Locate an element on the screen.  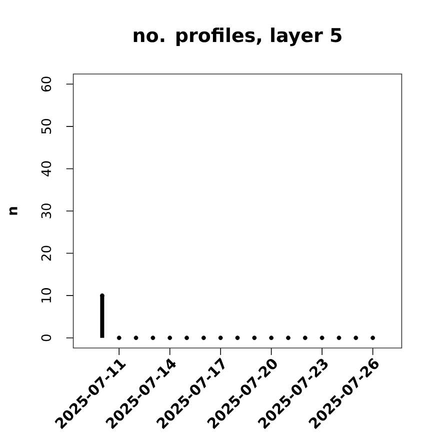
y-axis-title: n is located at coordinates (13, 211).